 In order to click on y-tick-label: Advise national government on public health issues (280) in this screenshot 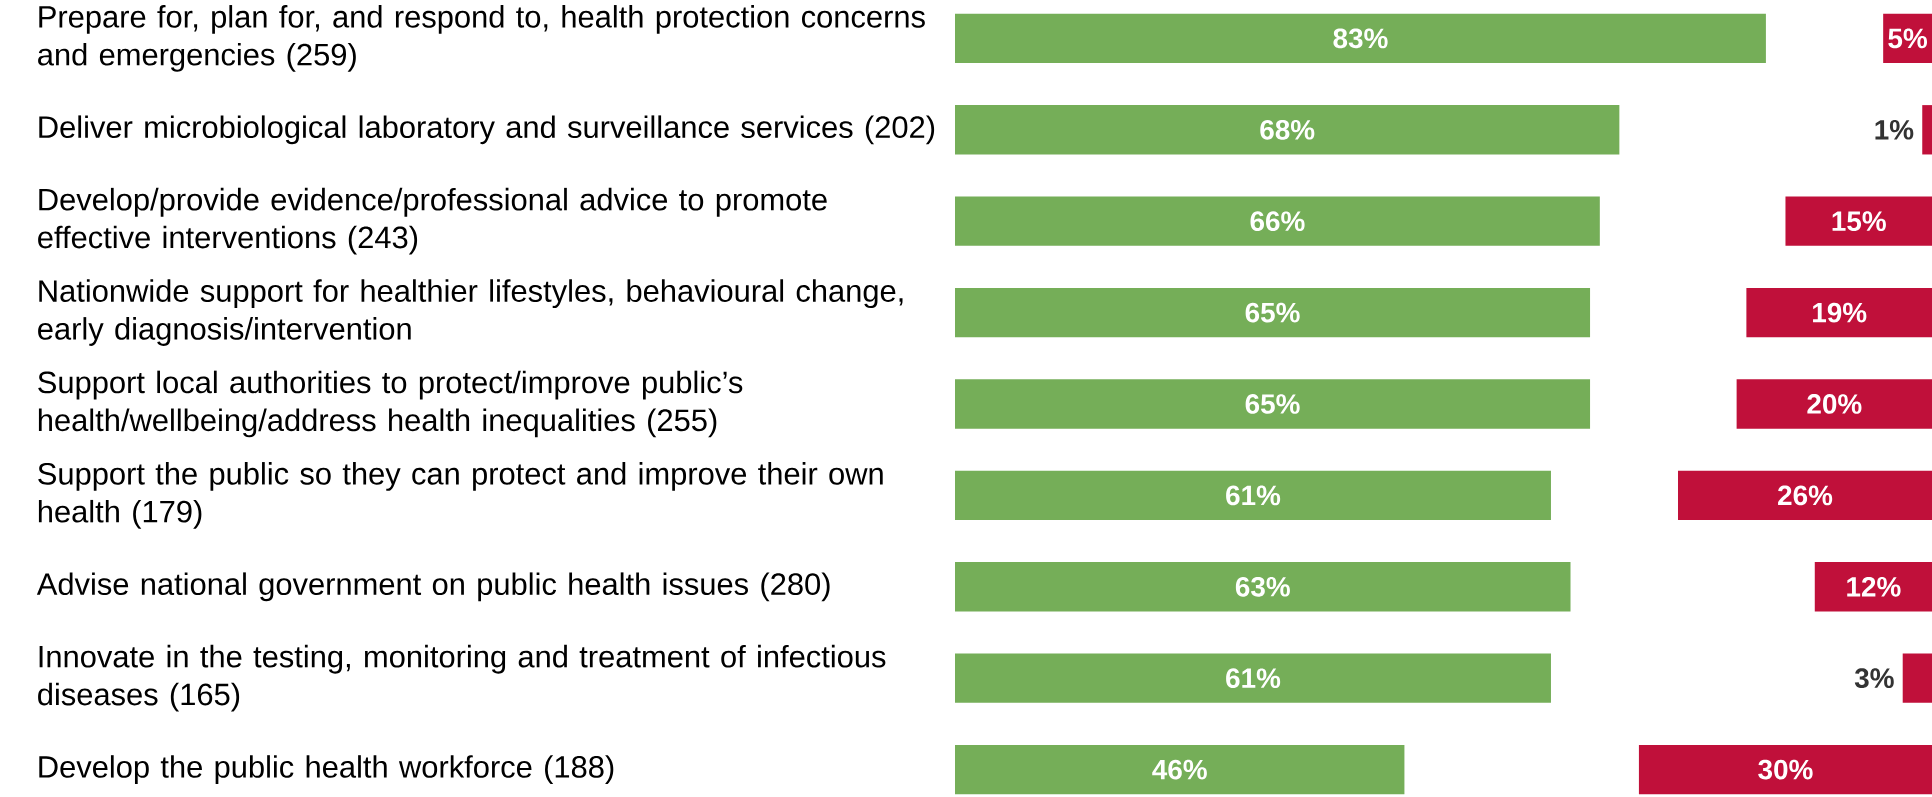, I will do `click(433, 587)`.